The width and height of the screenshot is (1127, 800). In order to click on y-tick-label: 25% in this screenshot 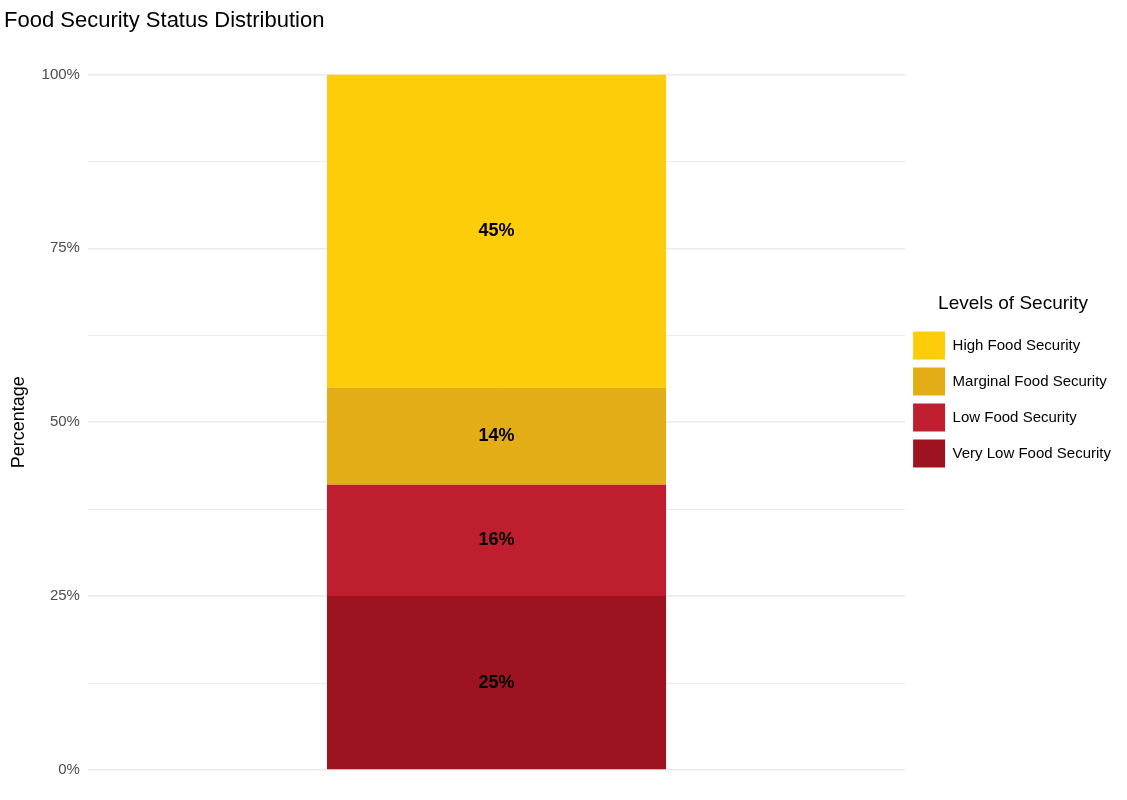, I will do `click(64, 595)`.